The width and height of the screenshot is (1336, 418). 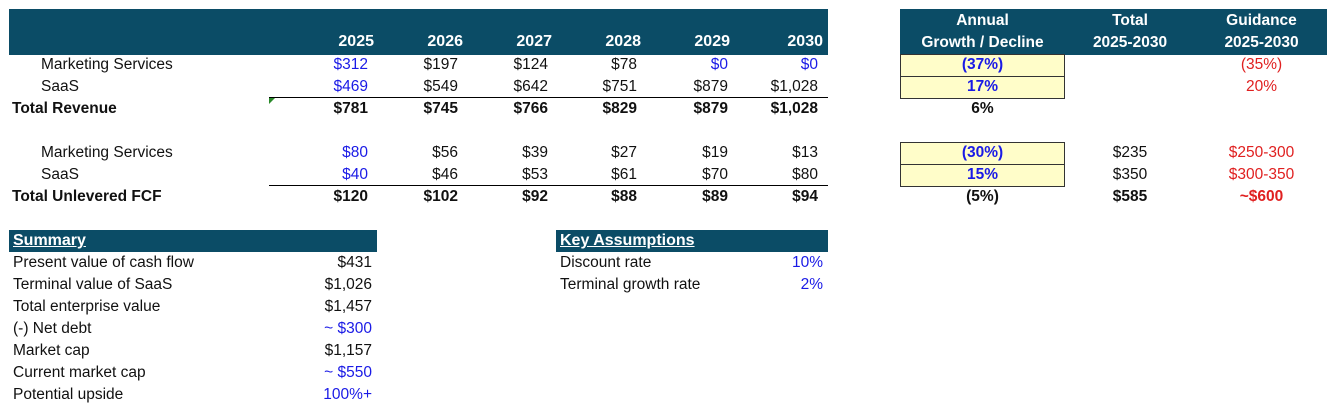 I want to click on total-revenue-cell: $1,028, so click(x=794, y=108).